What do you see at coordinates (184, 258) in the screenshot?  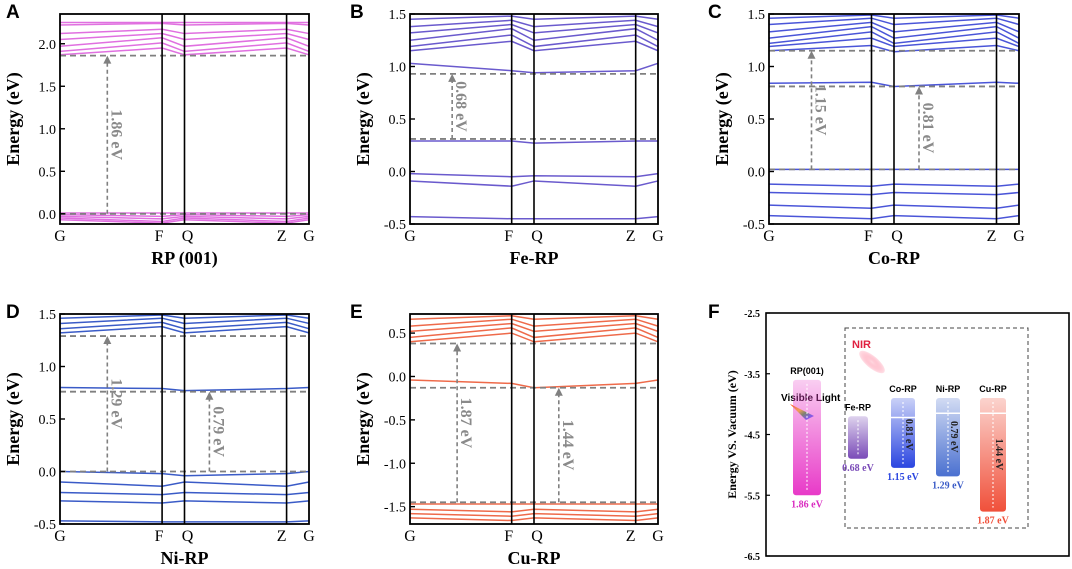 I see `x-axis-label: RP (001)` at bounding box center [184, 258].